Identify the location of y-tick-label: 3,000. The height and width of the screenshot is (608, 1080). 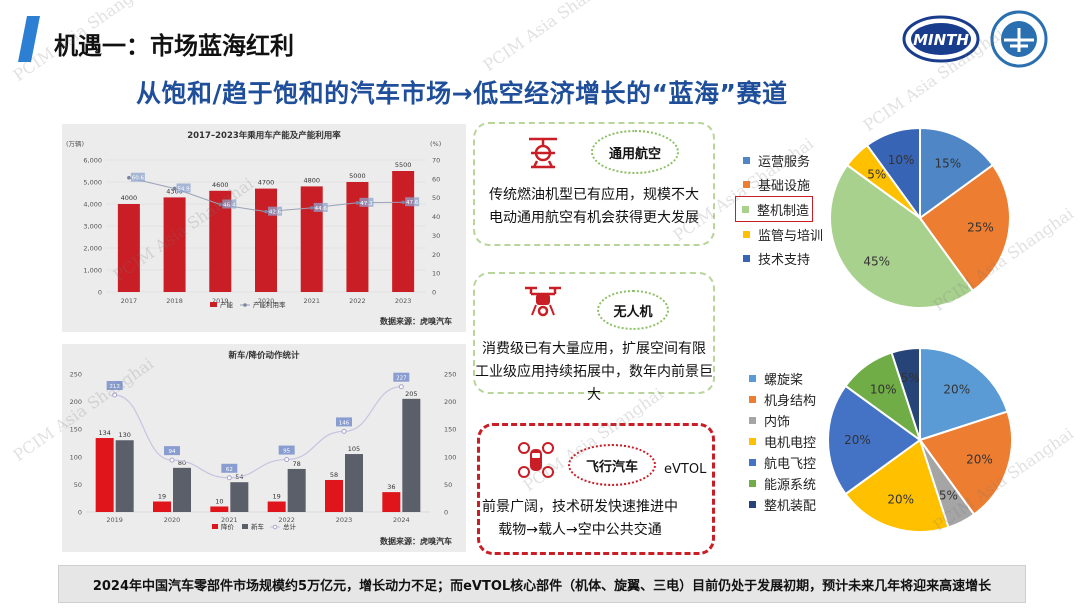
(92, 227).